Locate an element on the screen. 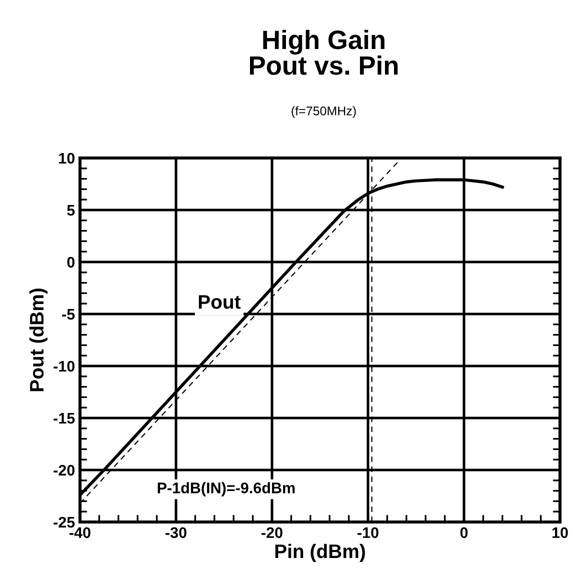 The width and height of the screenshot is (573, 570). y-tick-label: -5 is located at coordinates (68, 314).